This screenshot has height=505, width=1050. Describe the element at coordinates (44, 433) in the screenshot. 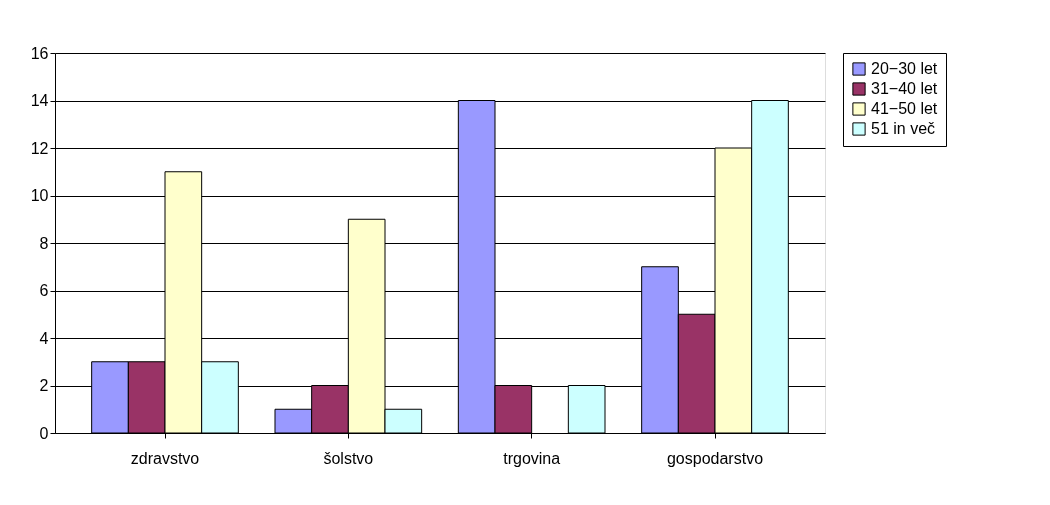

I see `y-tick-label: 0` at that location.